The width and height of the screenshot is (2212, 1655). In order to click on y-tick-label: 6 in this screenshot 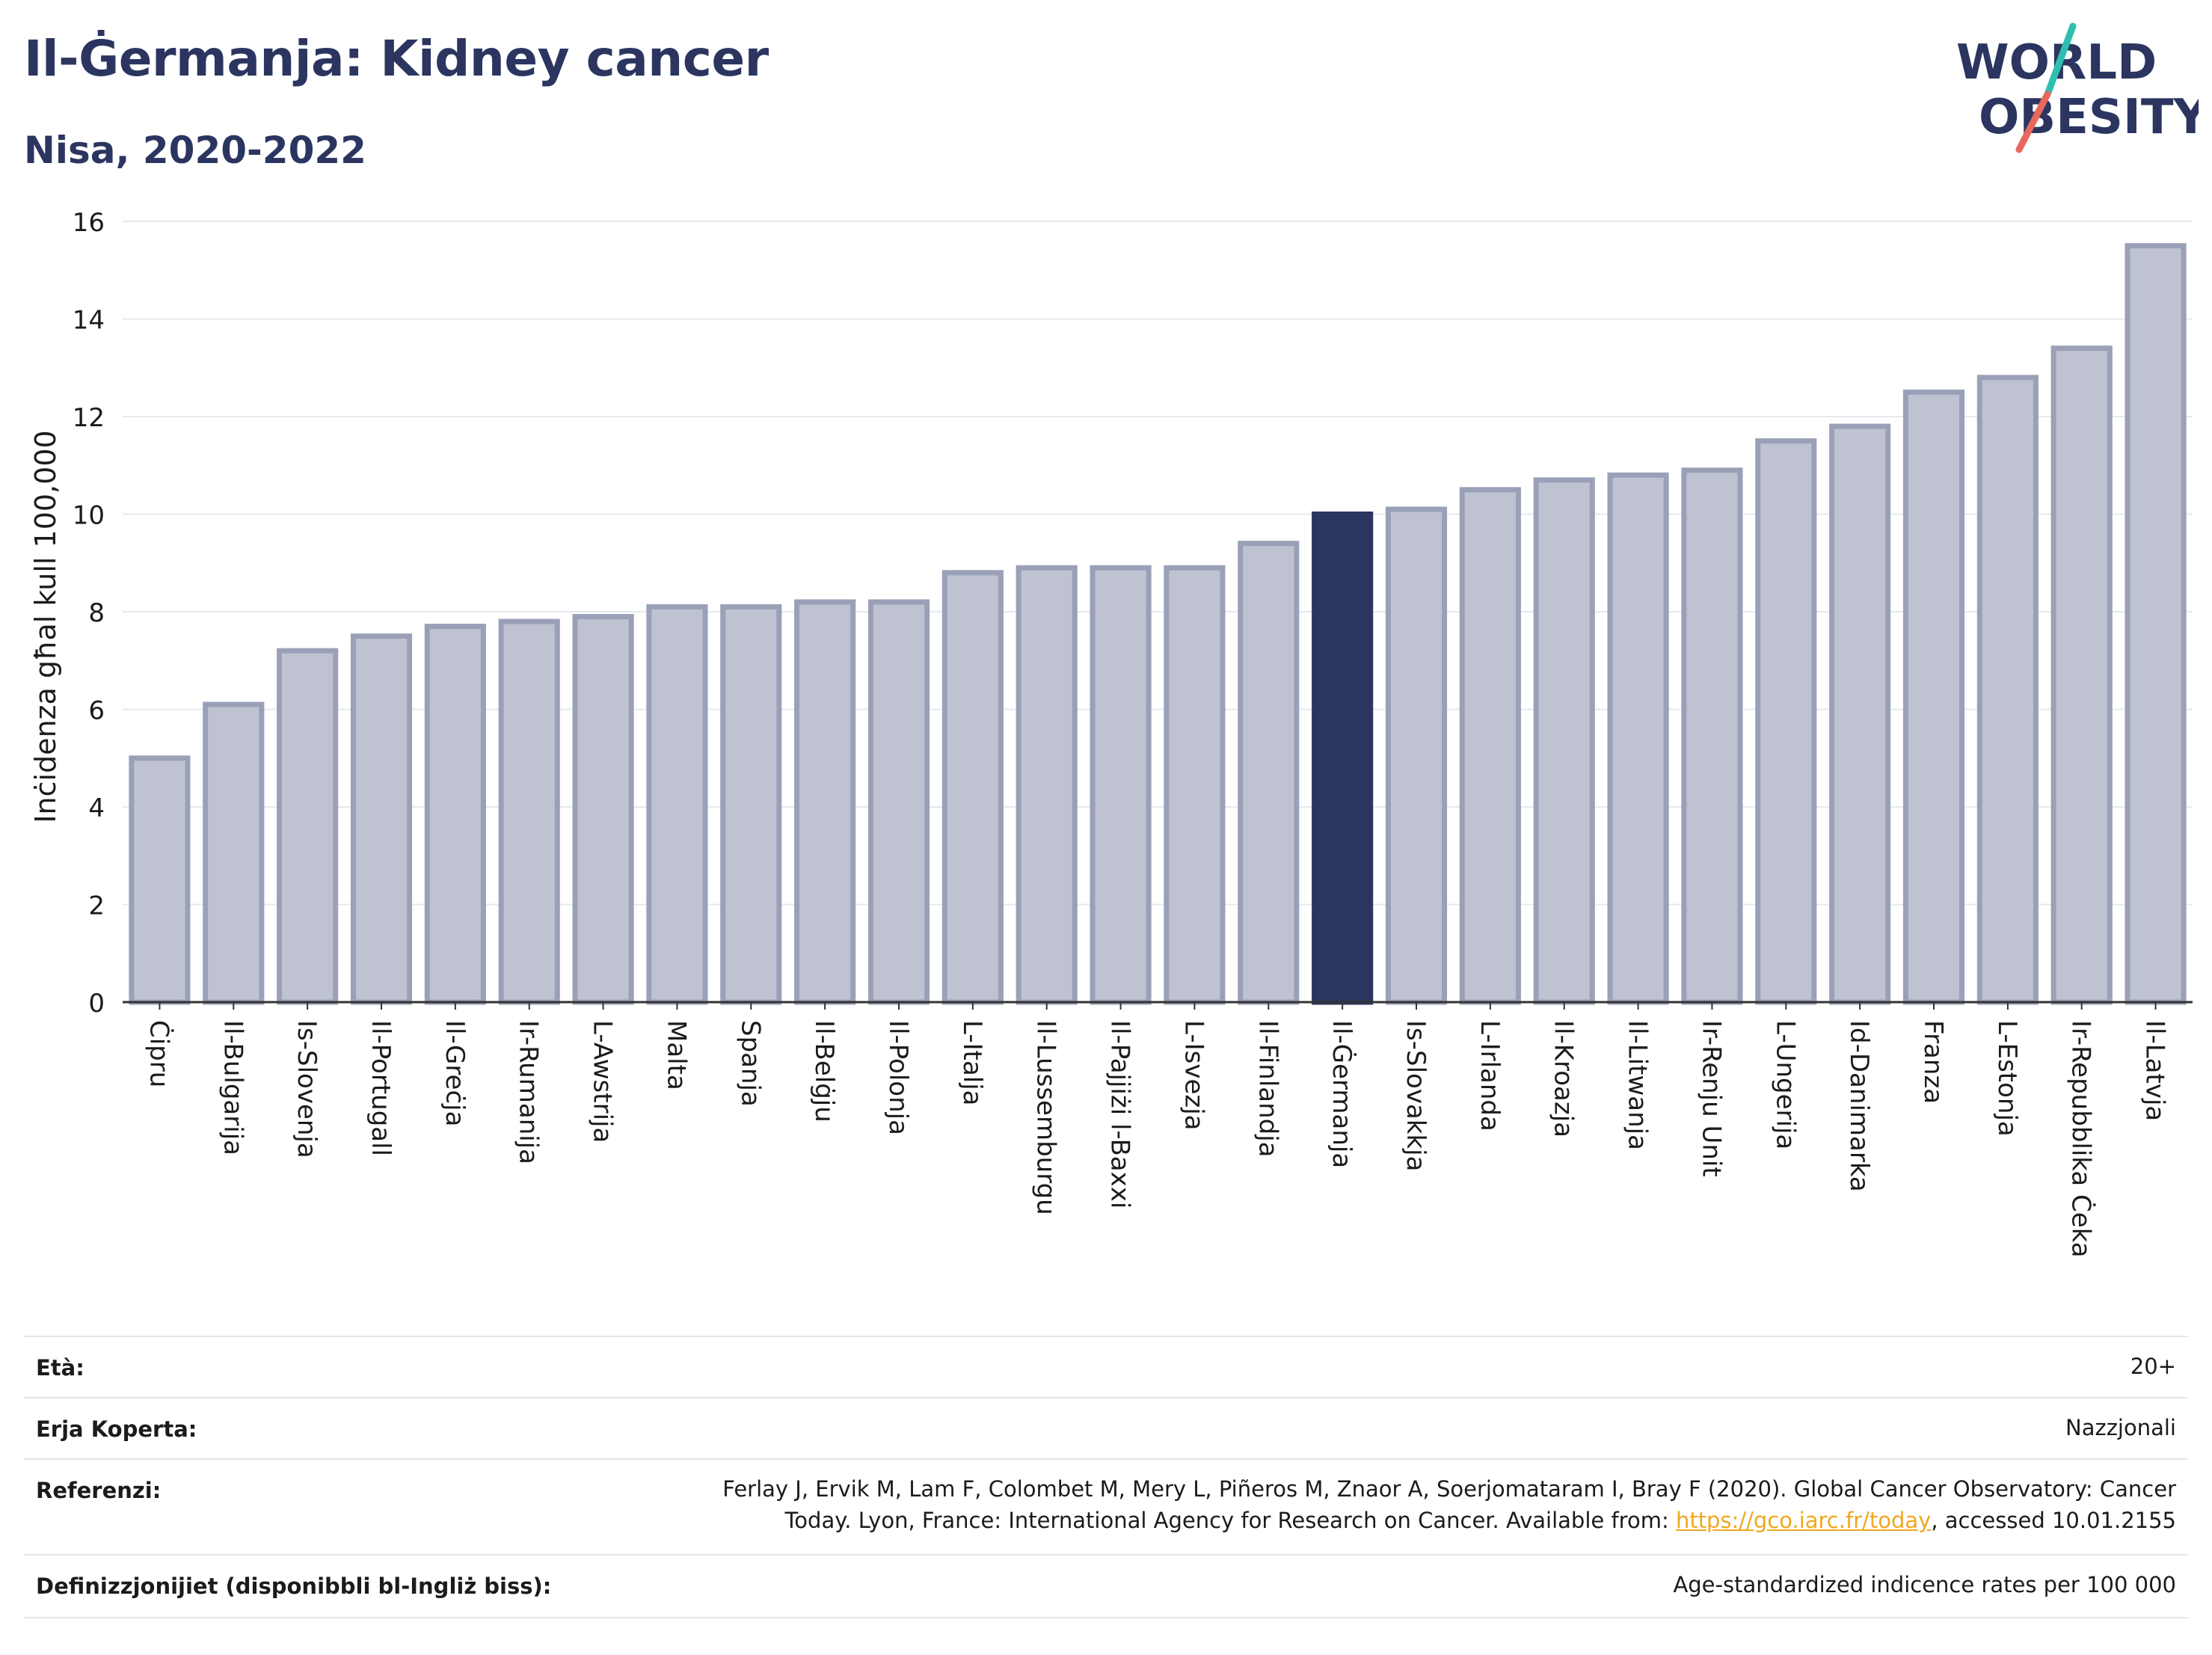, I will do `click(96, 711)`.